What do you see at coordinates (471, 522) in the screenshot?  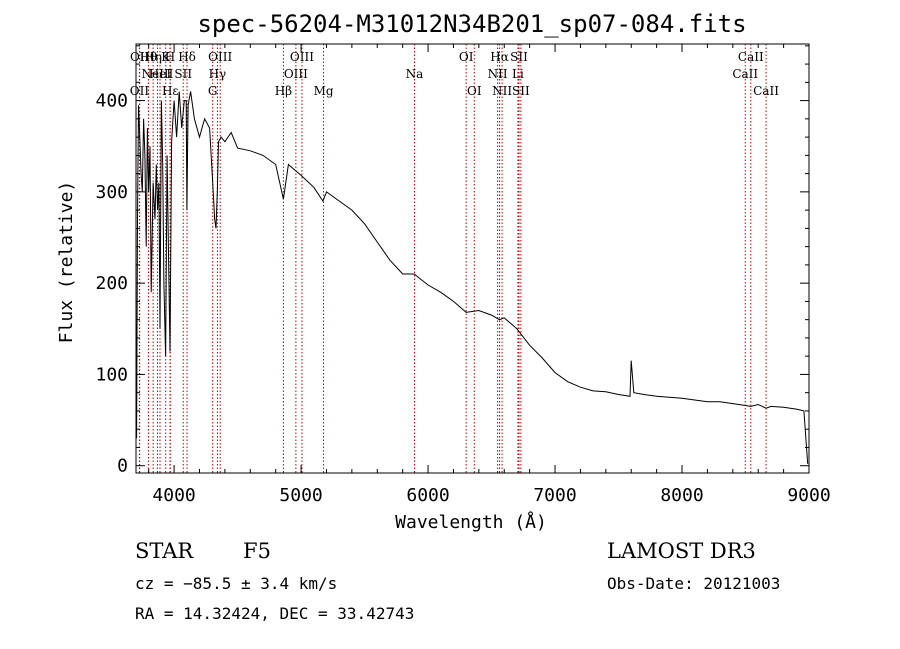 I see `x-axis-label: Wavelength (Å)` at bounding box center [471, 522].